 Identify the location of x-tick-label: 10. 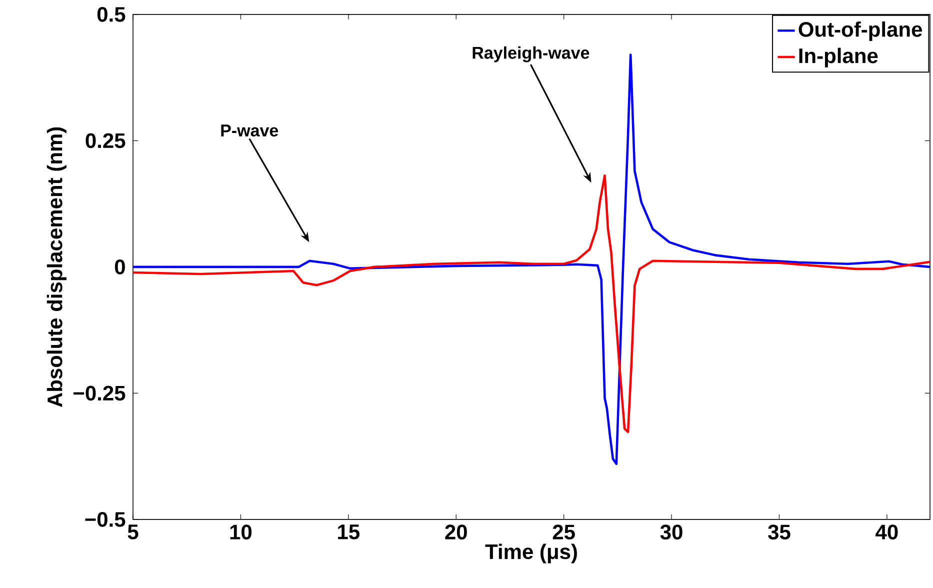
(241, 532).